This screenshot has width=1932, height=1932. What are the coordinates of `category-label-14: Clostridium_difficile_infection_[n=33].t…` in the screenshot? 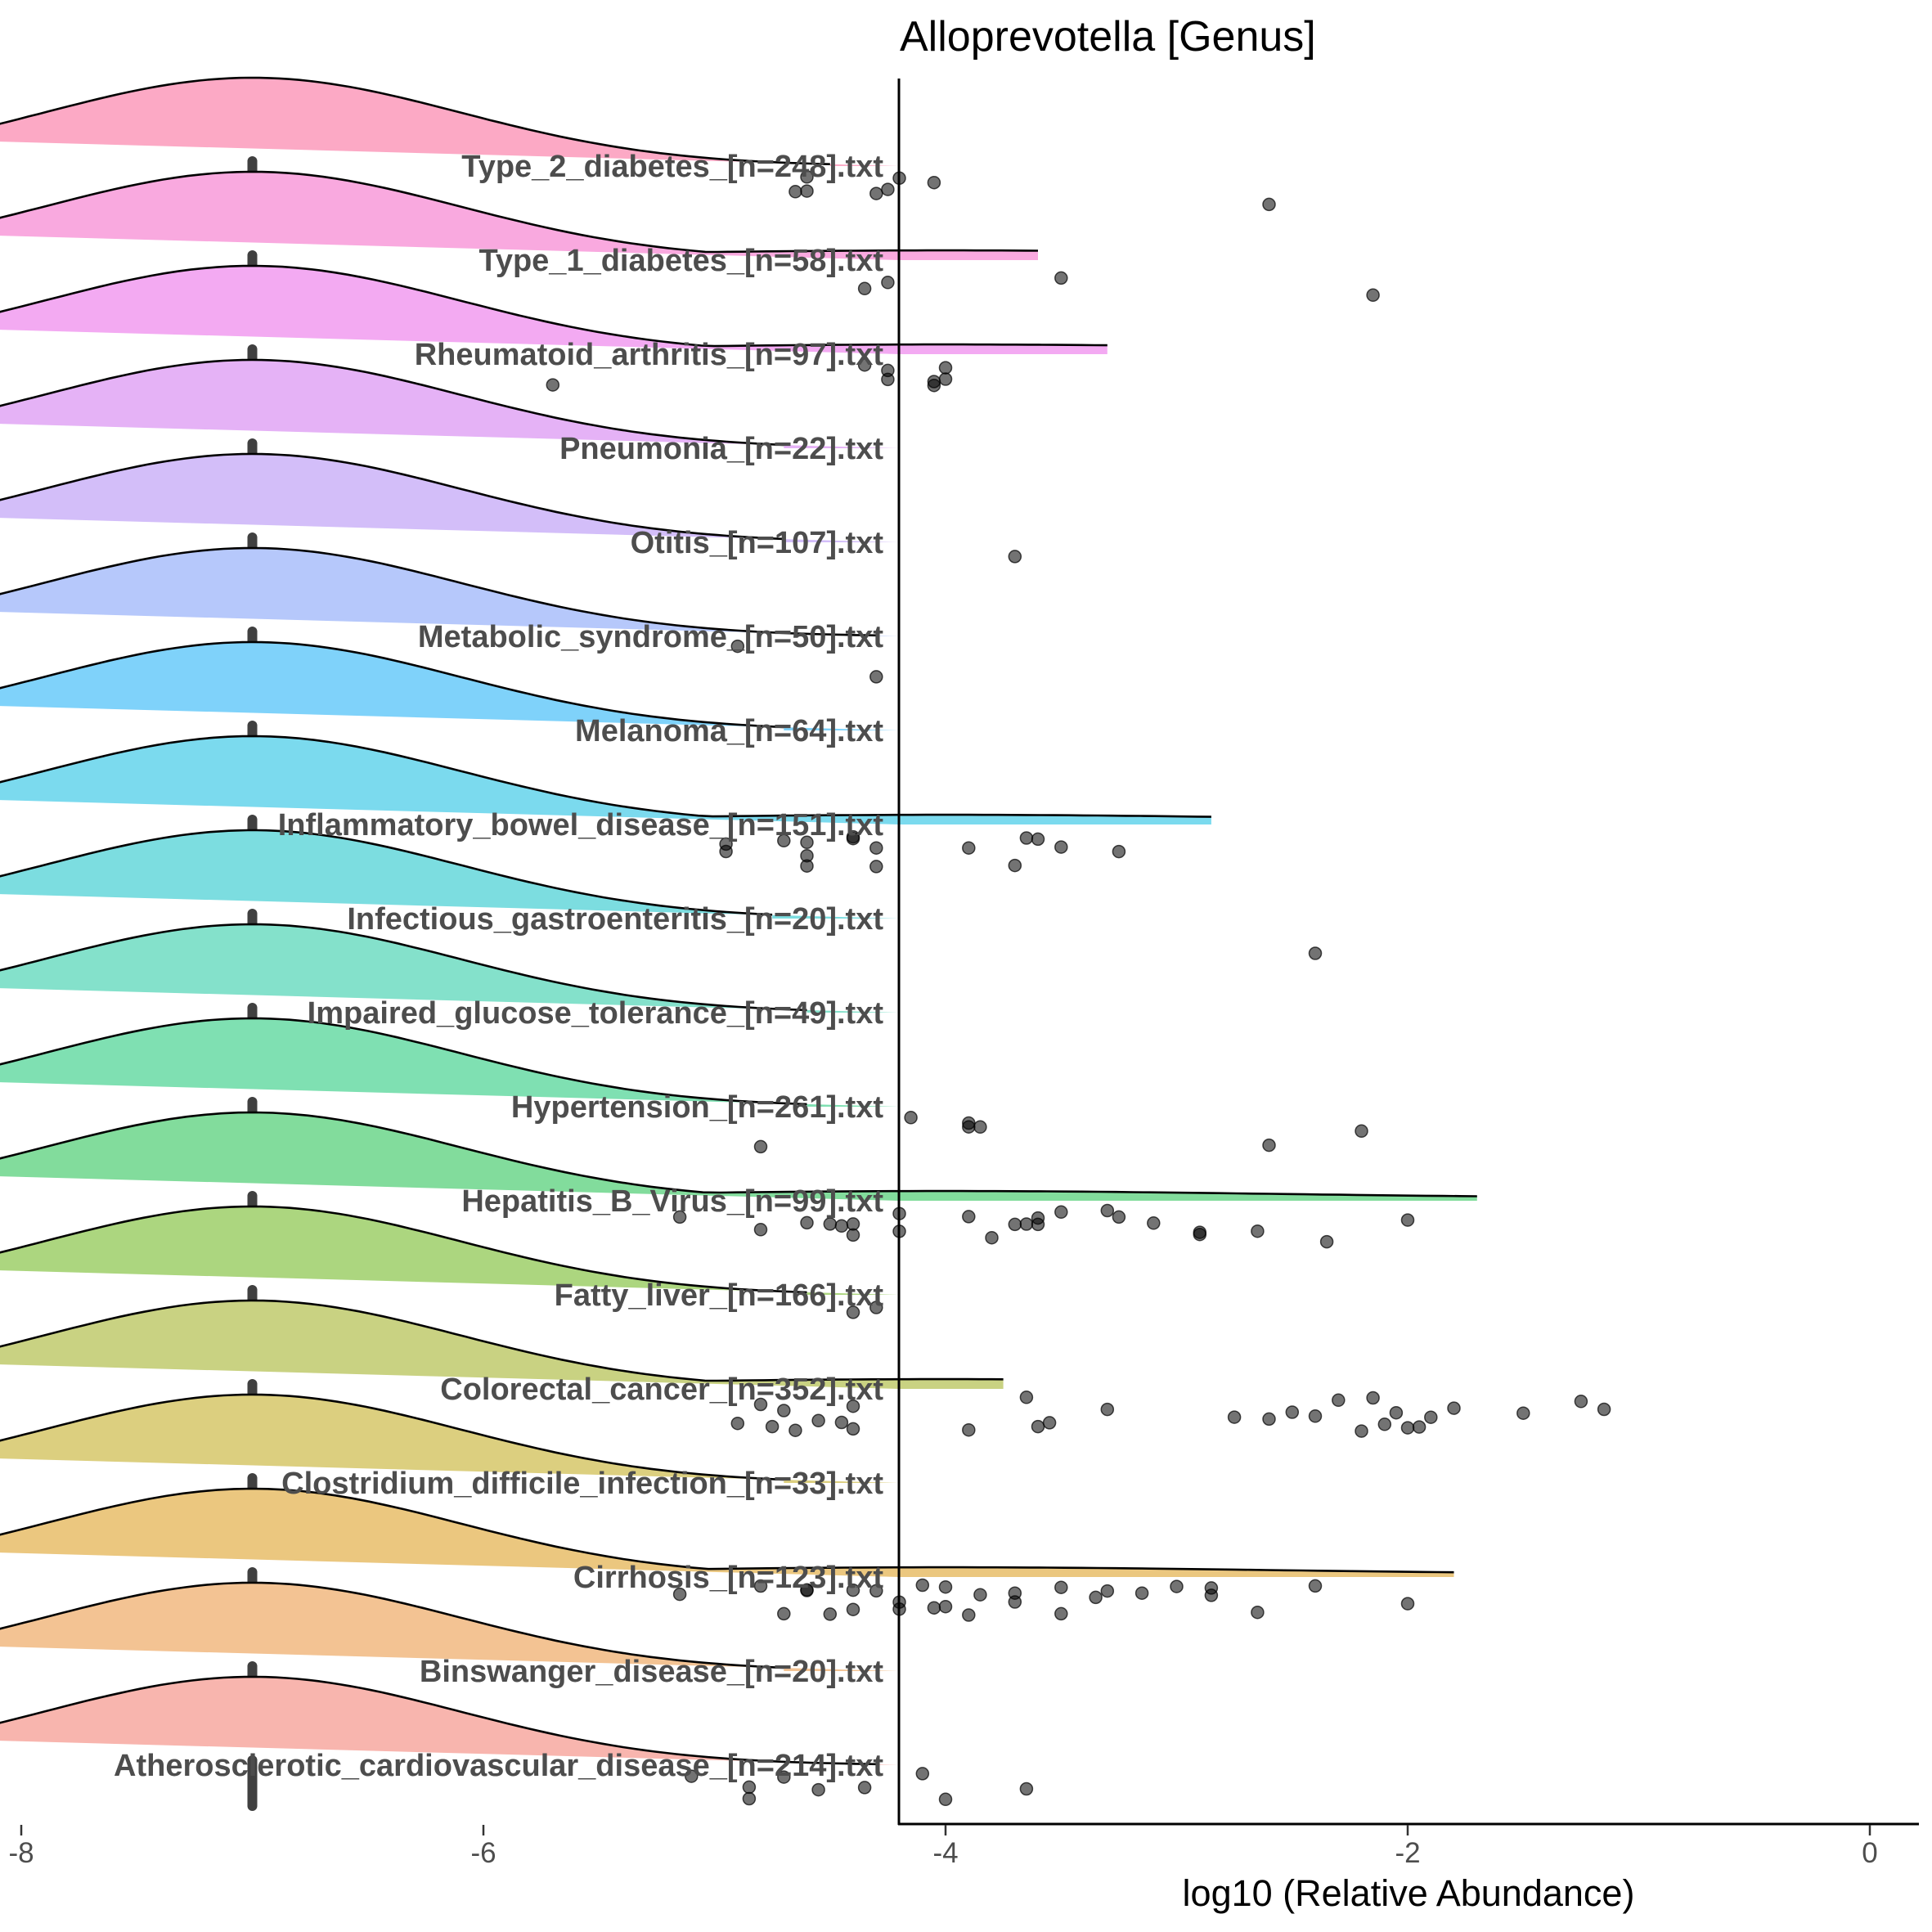 It's located at (582, 1484).